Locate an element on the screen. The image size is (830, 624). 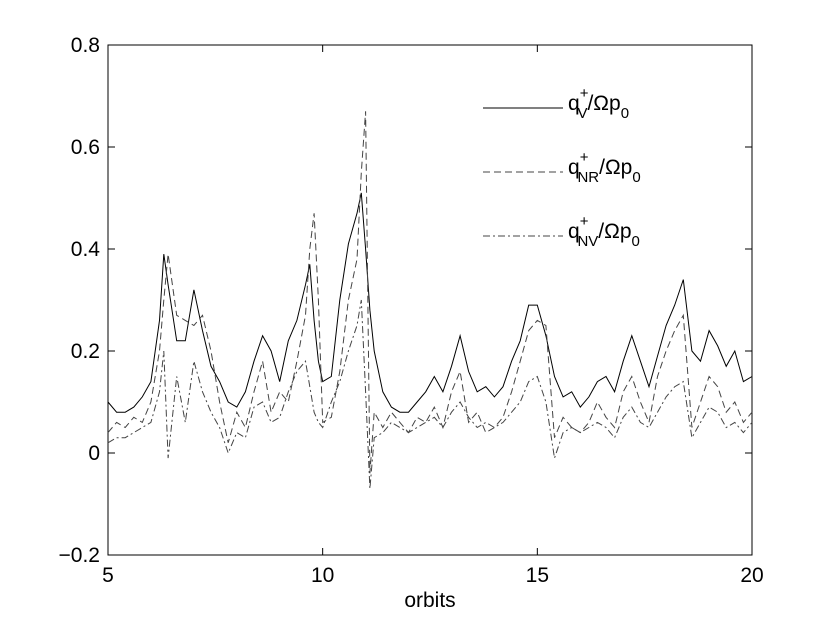
y-tick-label: 0.2 is located at coordinates (85, 351).